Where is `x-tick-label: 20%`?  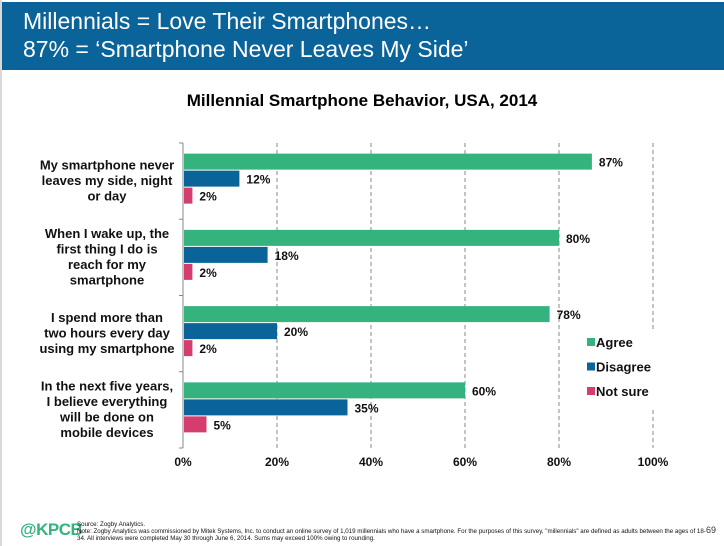
x-tick-label: 20% is located at coordinates (277, 462).